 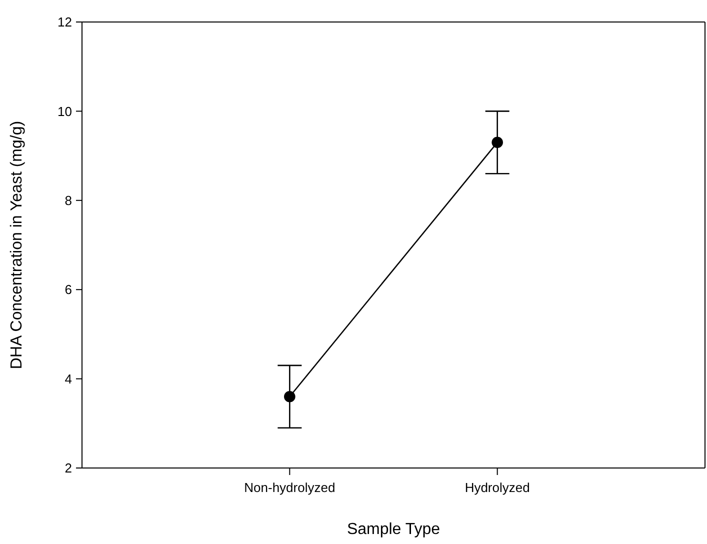 What do you see at coordinates (17, 245) in the screenshot?
I see `y-axis-title: DHA Concentration in Yeast (mg/g)` at bounding box center [17, 245].